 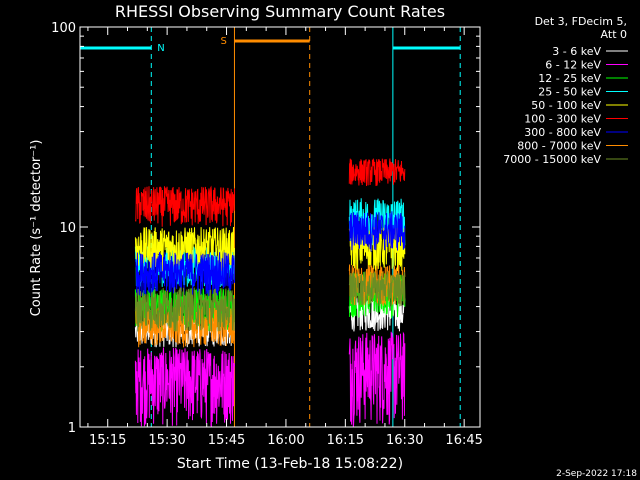 I want to click on timestamp: 2-Sep-2022 17:18, so click(x=596, y=474).